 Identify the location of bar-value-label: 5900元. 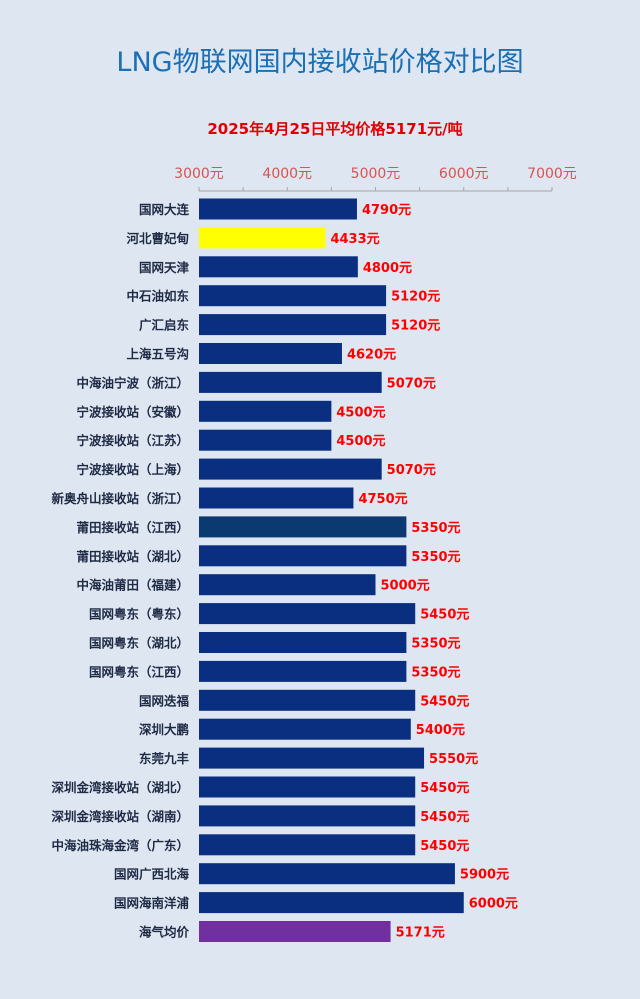
(484, 875).